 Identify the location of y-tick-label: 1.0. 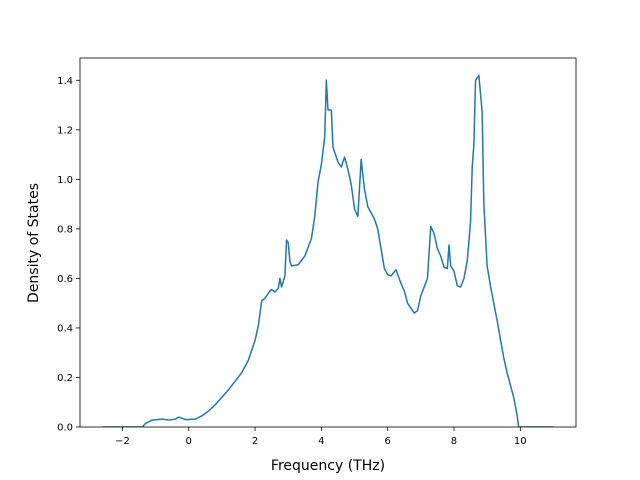
(65, 180).